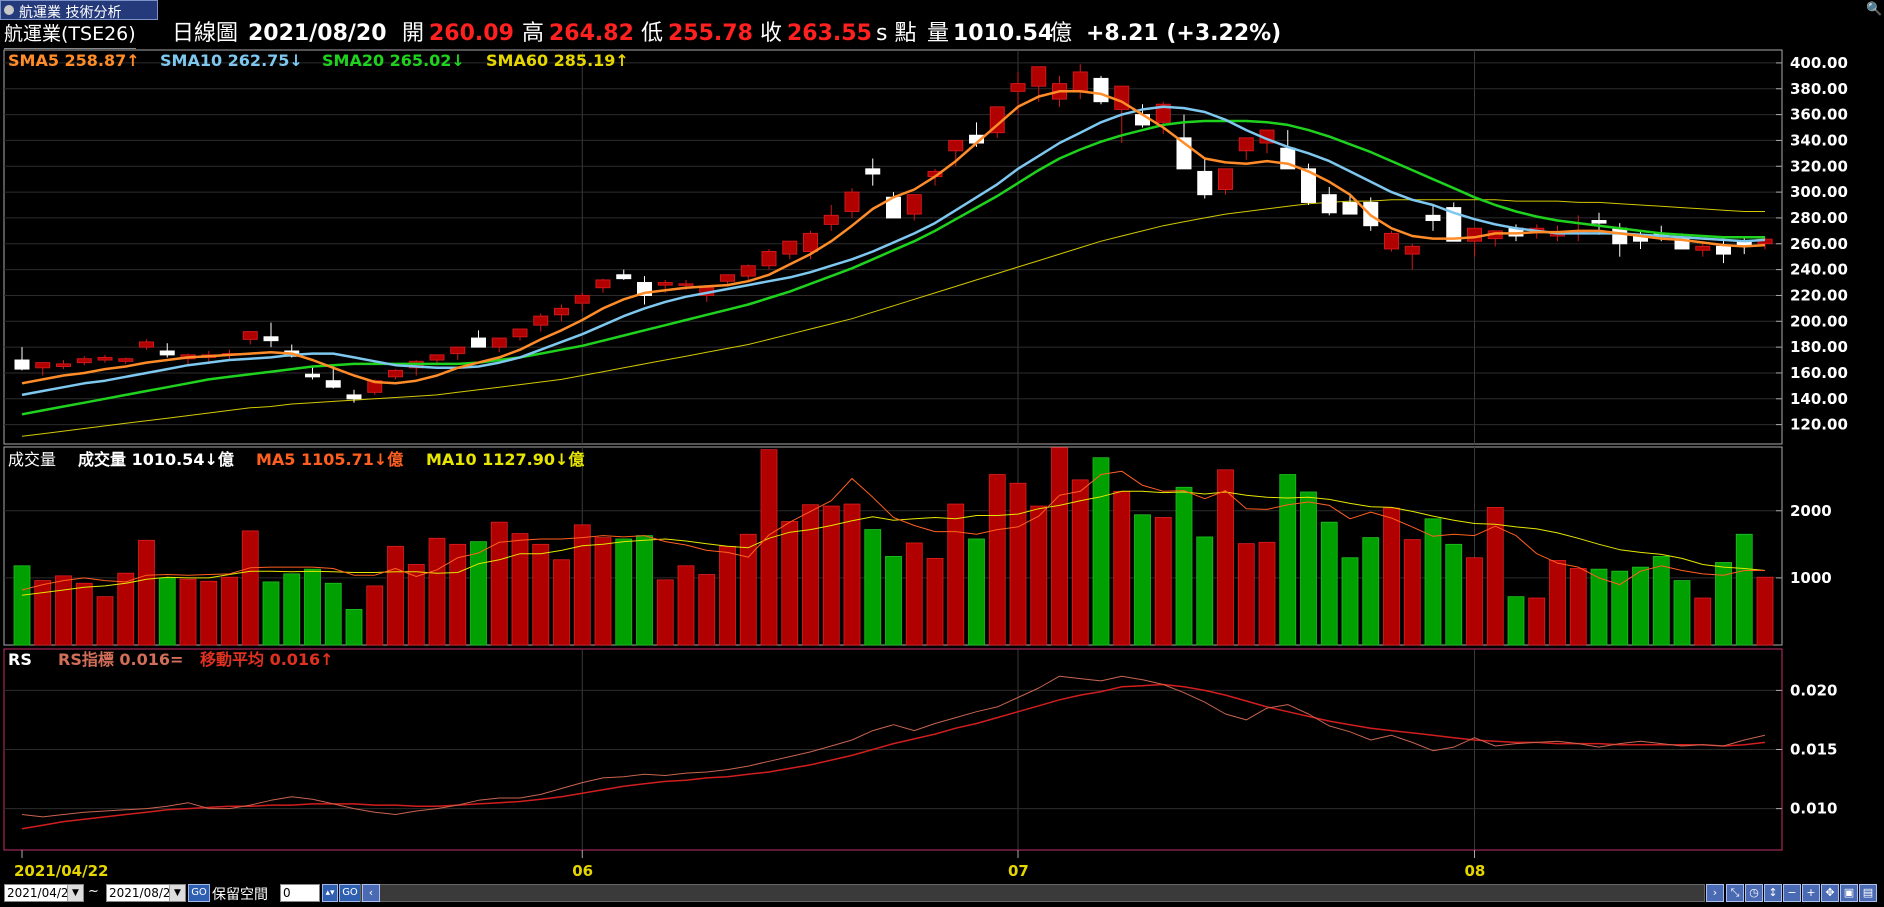  I want to click on zoom-icon: ⤡, so click(1735, 893).